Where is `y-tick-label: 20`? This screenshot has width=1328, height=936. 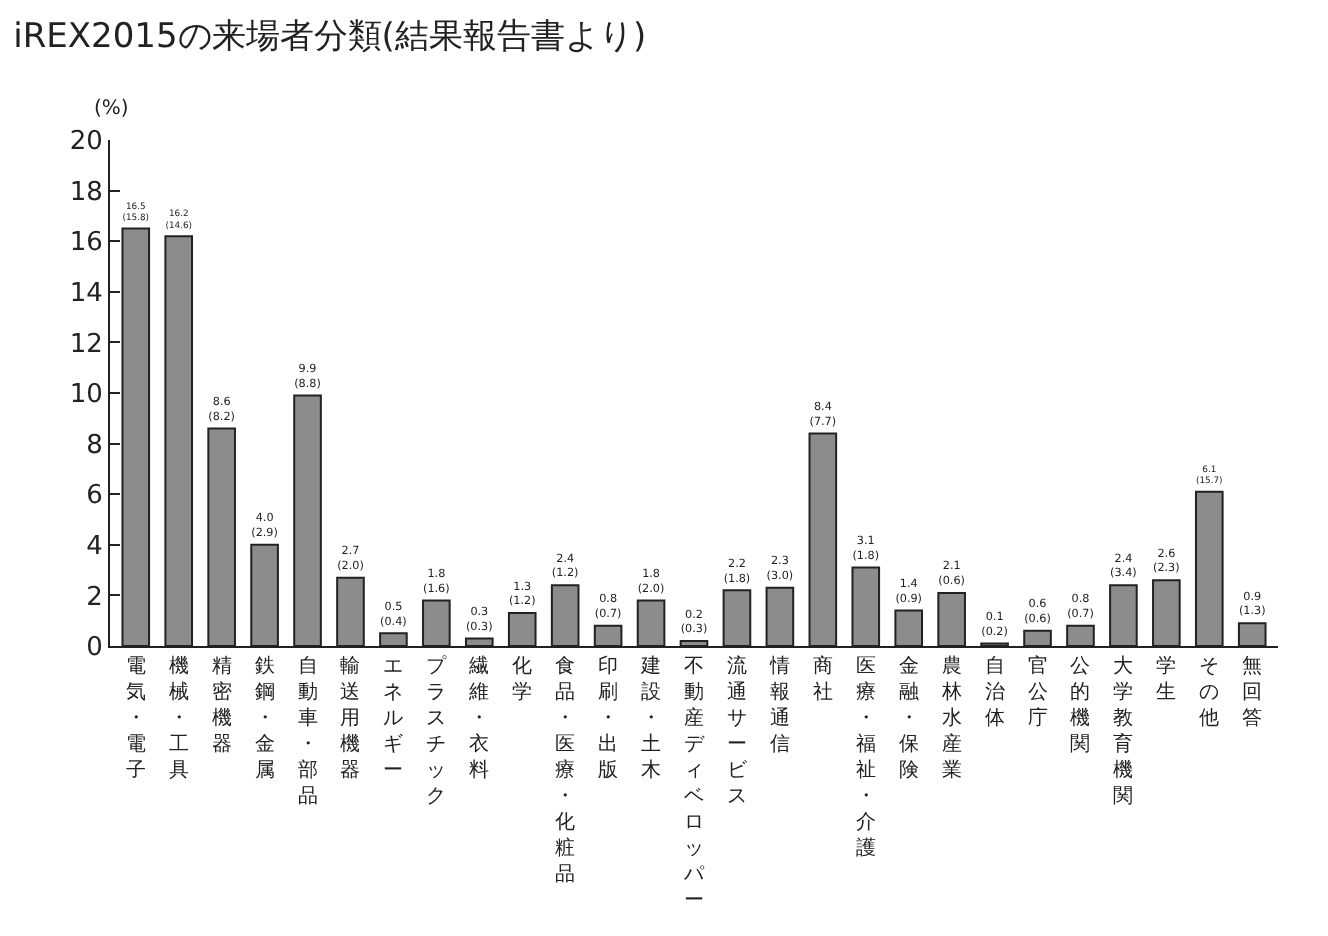
y-tick-label: 20 is located at coordinates (86, 142).